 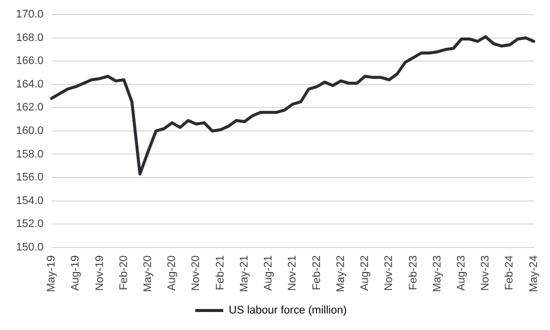 What do you see at coordinates (292, 273) in the screenshot?
I see `x-tick-label: Nov-21` at bounding box center [292, 273].